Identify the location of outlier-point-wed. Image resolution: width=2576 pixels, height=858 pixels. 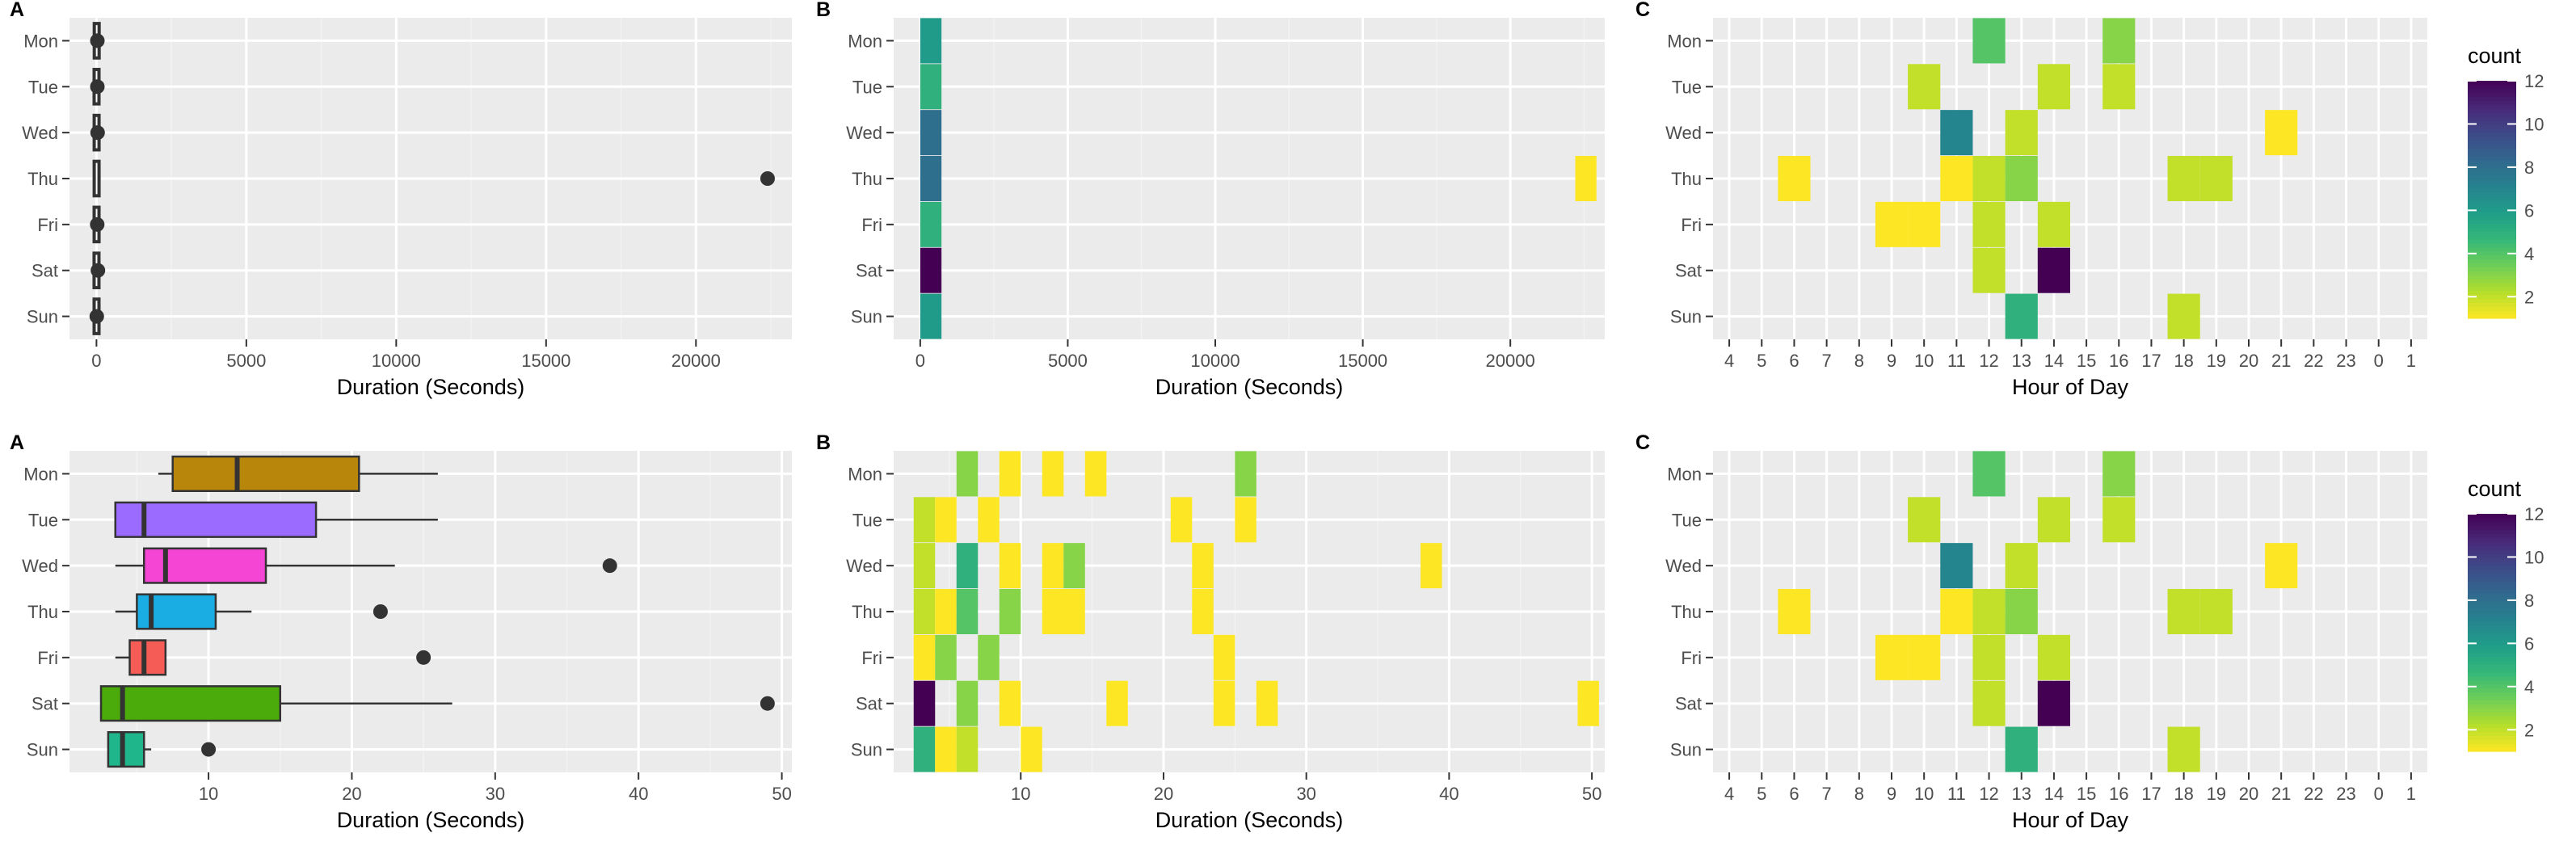
(97, 133).